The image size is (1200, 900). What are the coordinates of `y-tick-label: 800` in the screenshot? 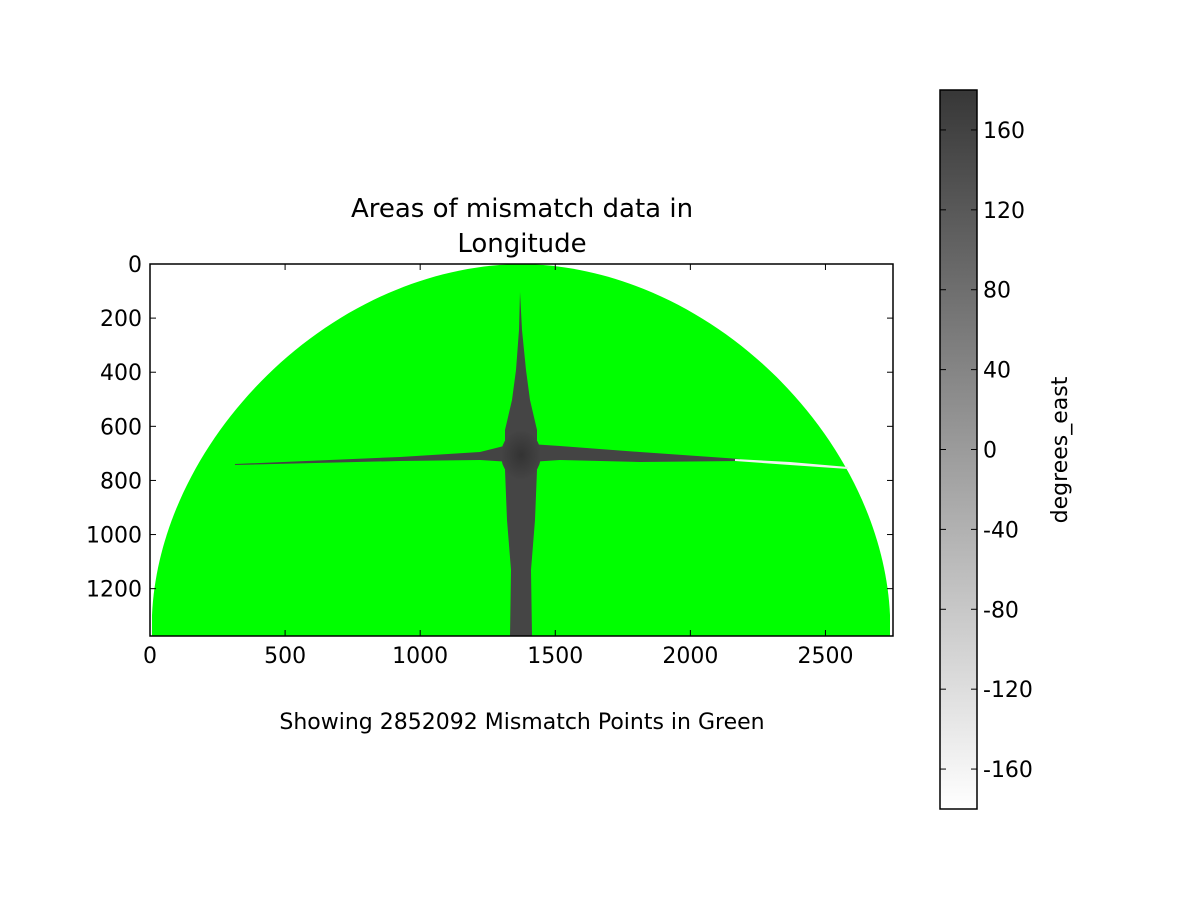 It's located at (121, 481).